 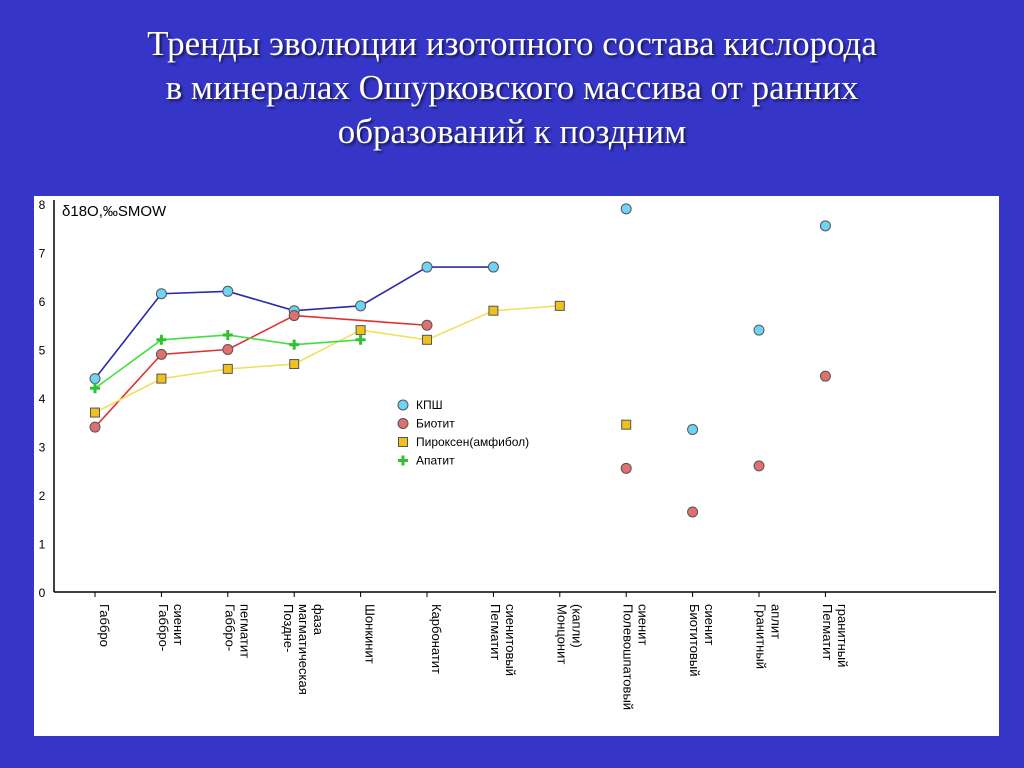 I want to click on y-tick-label: 7, so click(x=42, y=254).